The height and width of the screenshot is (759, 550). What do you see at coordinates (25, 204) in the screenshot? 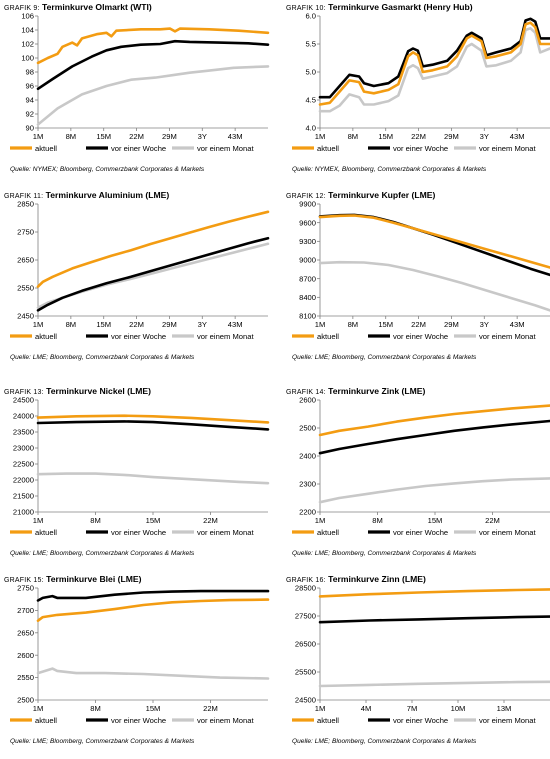
I see `y-tick-label: 2850` at bounding box center [25, 204].